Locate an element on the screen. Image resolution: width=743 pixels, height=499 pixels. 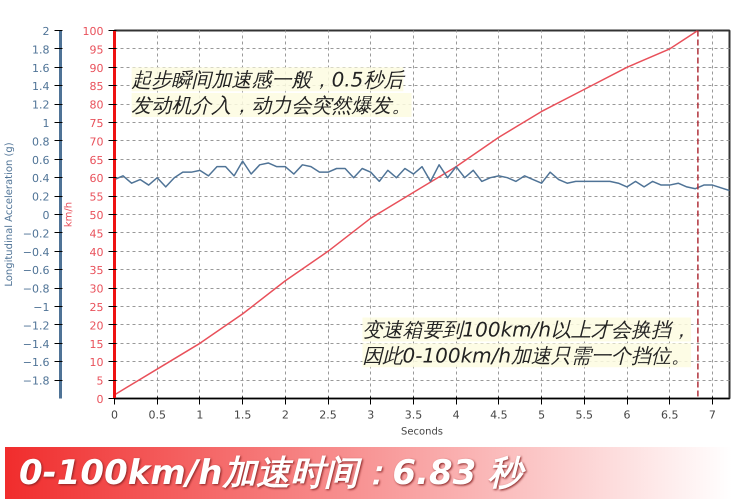
x-tick-label: 6.5 is located at coordinates (669, 415).